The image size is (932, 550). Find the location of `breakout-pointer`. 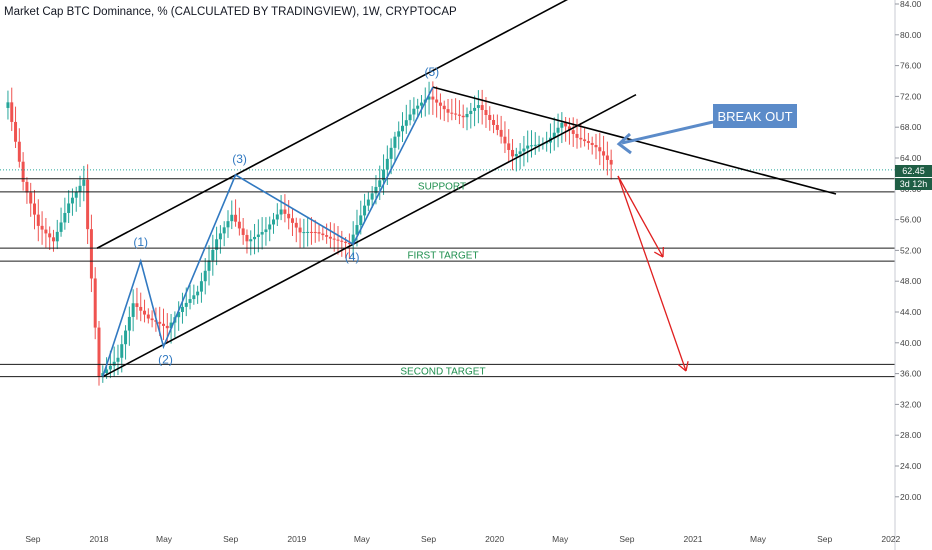

breakout-pointer is located at coordinates (667, 132).